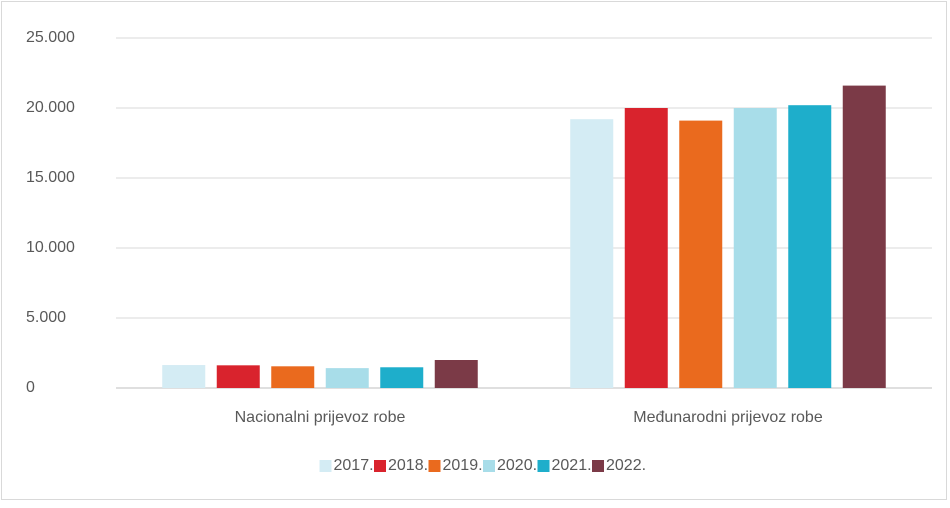 The width and height of the screenshot is (950, 508). Describe the element at coordinates (463, 465) in the screenshot. I see `legend-label: 2019.` at that location.